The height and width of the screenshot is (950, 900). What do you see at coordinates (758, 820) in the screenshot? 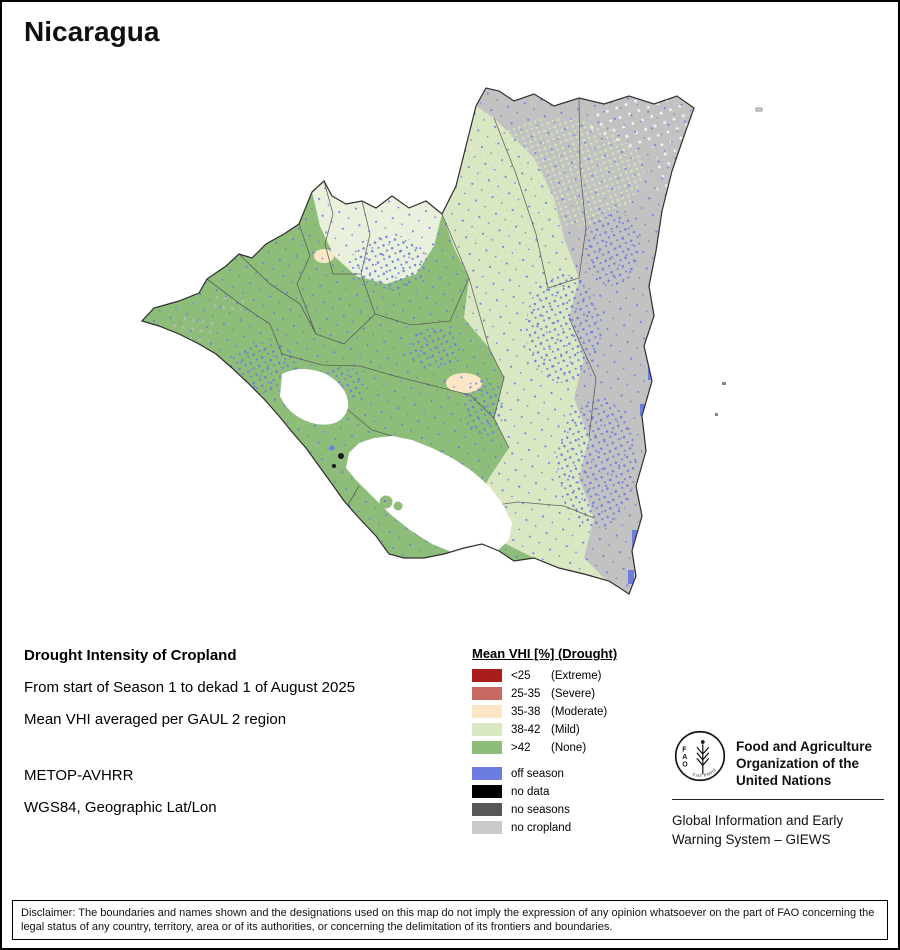
I see `giews-line: Global Information and Early` at bounding box center [758, 820].